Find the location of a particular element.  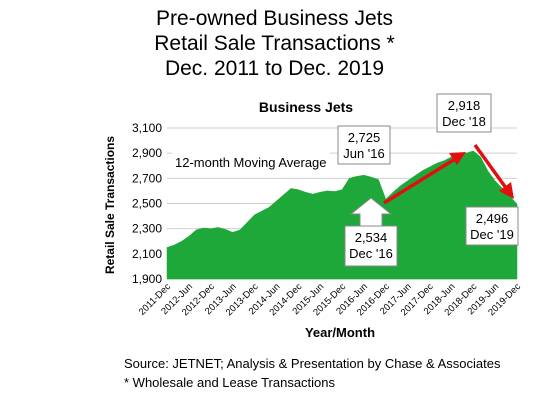

trend-up-arrowhead-icon is located at coordinates (457, 158).